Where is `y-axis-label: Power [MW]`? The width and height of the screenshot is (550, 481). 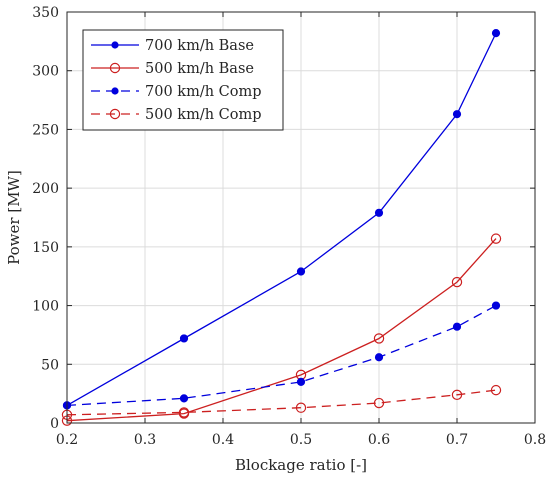
y-axis-label: Power [MW] is located at coordinates (14, 217).